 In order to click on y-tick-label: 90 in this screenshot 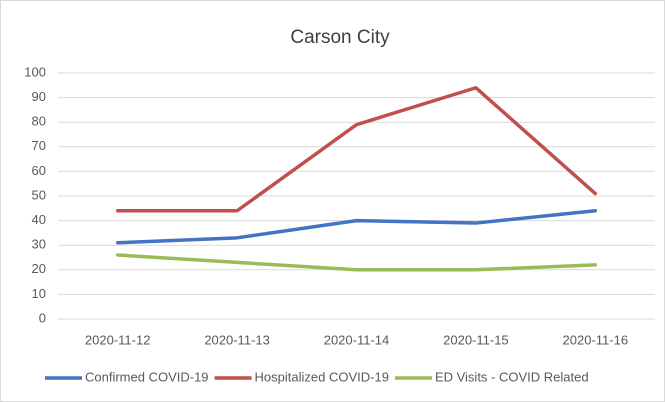, I will do `click(39, 96)`.